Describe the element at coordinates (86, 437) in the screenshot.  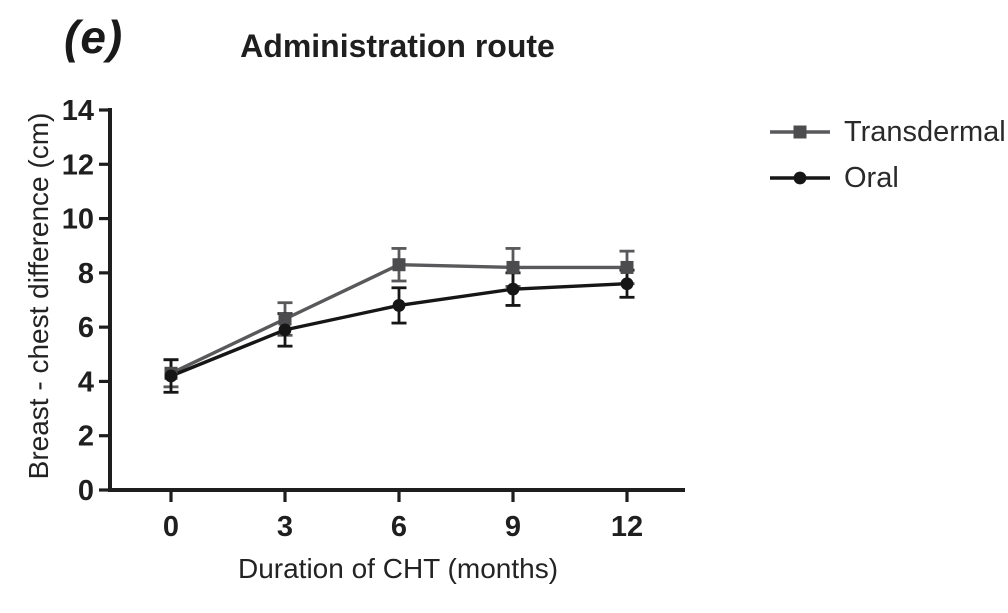
I see `y-tick-label: 2` at that location.